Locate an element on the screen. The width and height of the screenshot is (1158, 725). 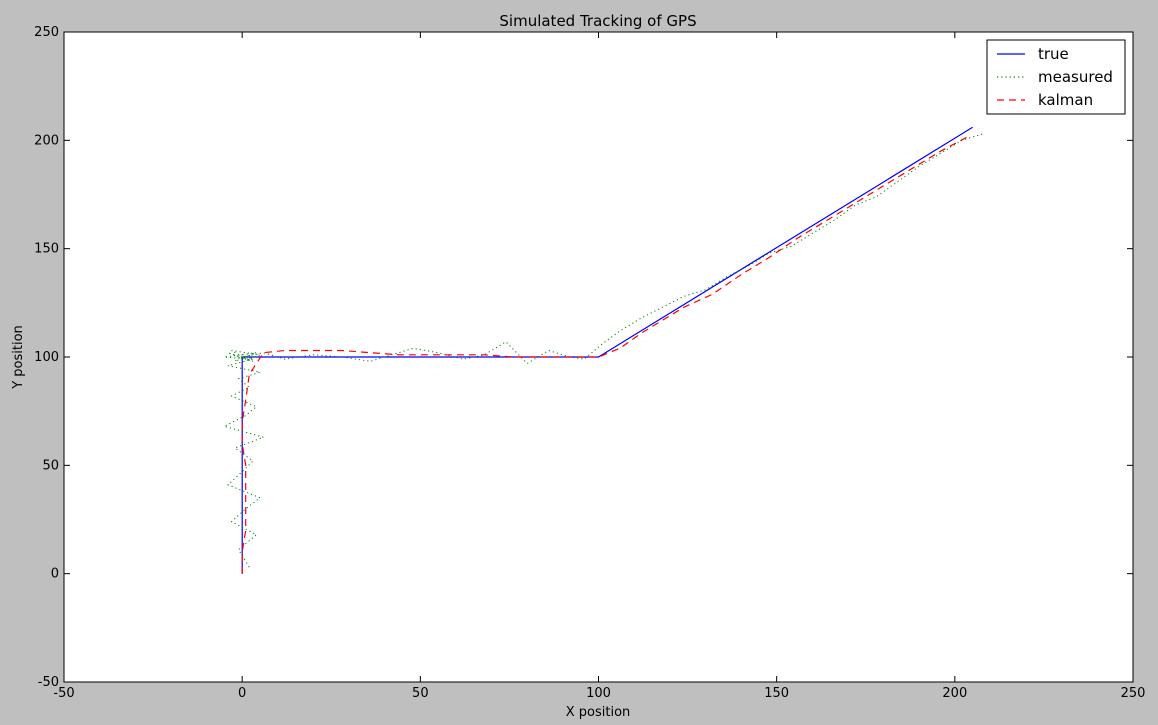
x-tick-label: 250 is located at coordinates (1133, 693).